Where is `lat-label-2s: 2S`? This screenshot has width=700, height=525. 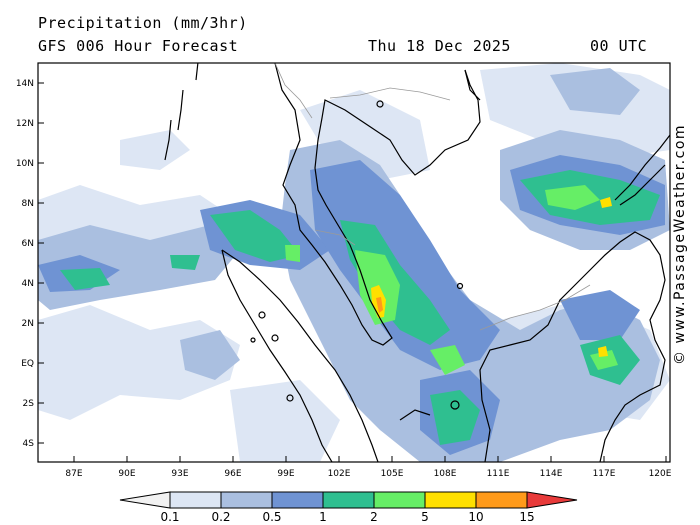
lat-label-2s: 2S is located at coordinates (29, 404).